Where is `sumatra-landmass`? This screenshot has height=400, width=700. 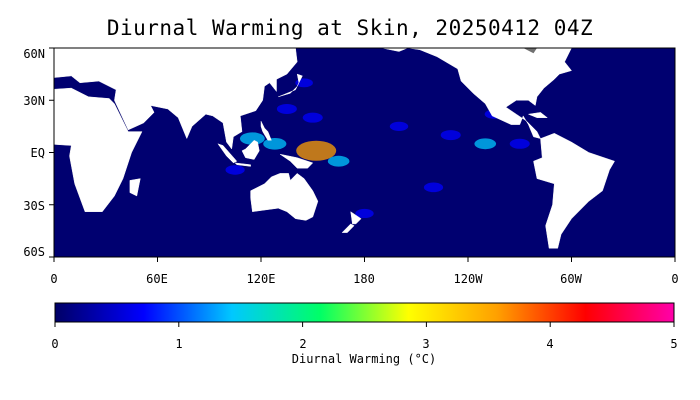 sumatra-landmass is located at coordinates (227, 153).